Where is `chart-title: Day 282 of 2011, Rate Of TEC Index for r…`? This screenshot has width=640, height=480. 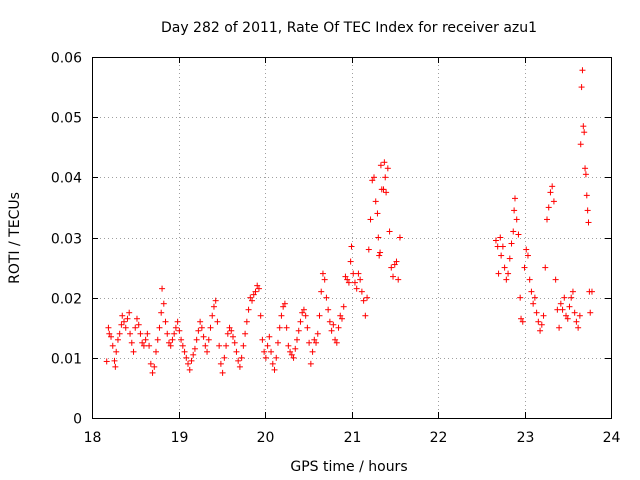 chart-title: Day 282 of 2011, Rate Of TEC Index for r… is located at coordinates (349, 28).